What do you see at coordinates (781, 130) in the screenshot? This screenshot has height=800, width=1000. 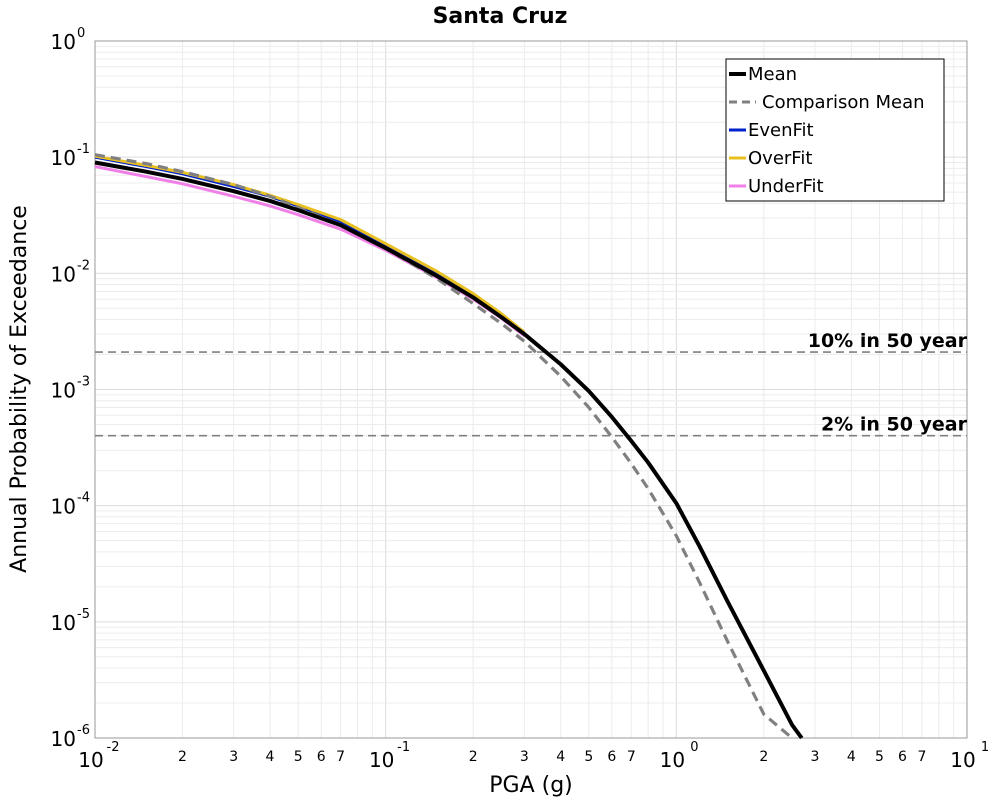 I see `legend-label: EvenFit` at bounding box center [781, 130].